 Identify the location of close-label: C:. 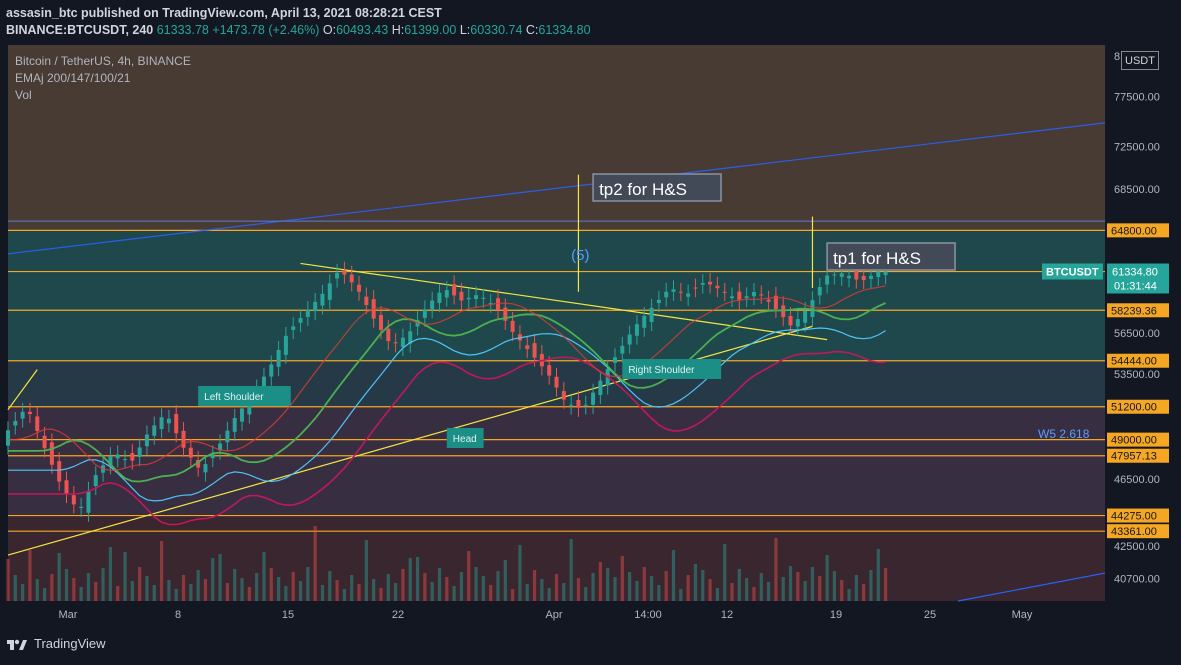
(532, 30).